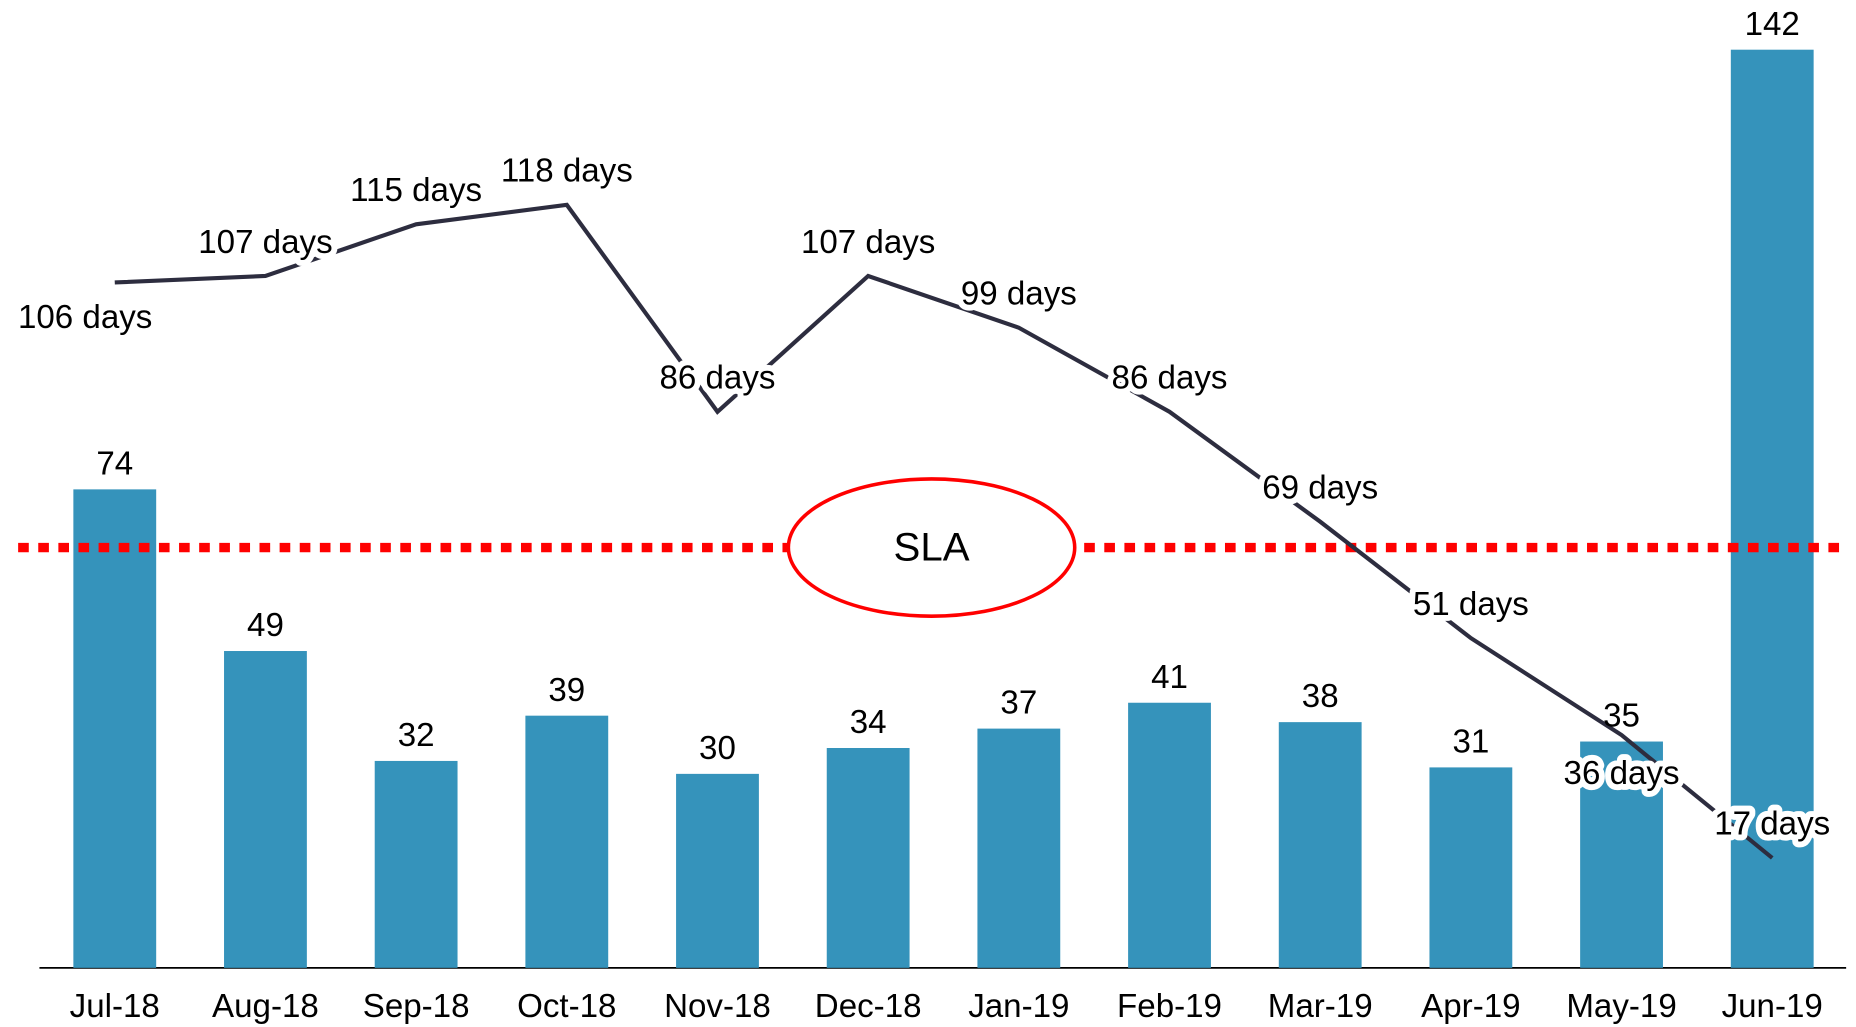 This screenshot has height=1027, width=1856. I want to click on bar-label: 74, so click(114, 463).